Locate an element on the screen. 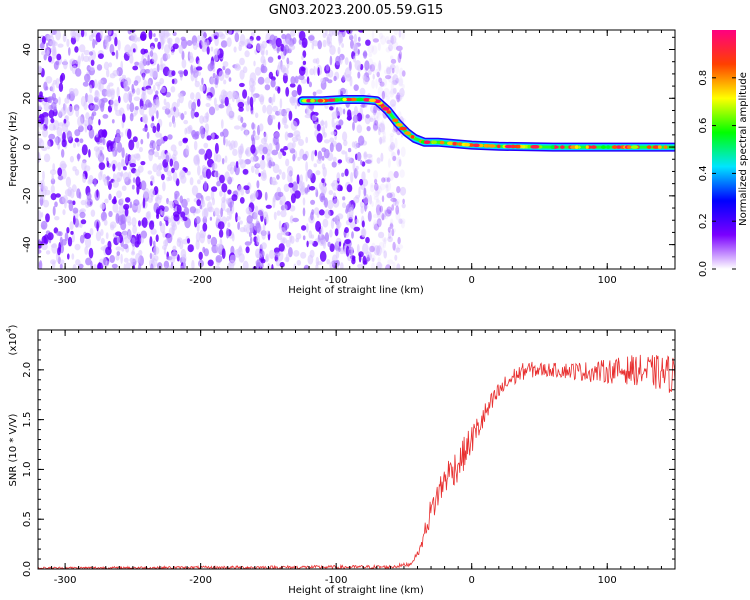 The height and width of the screenshot is (600, 750). colorbar-tick-label: 0.6 is located at coordinates (703, 126).